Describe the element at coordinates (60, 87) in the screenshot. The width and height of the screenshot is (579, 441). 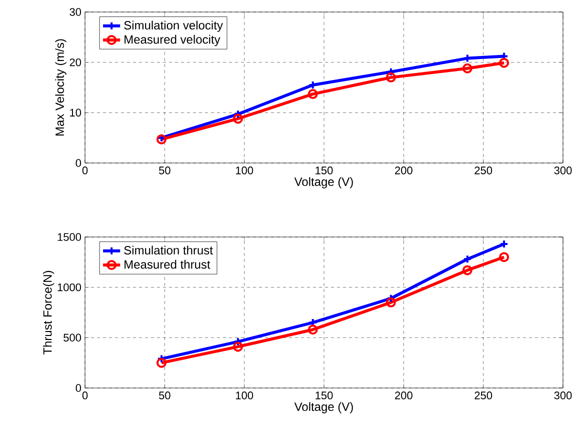
I see `y-axis-title: Max Velocity (m/s)` at that location.